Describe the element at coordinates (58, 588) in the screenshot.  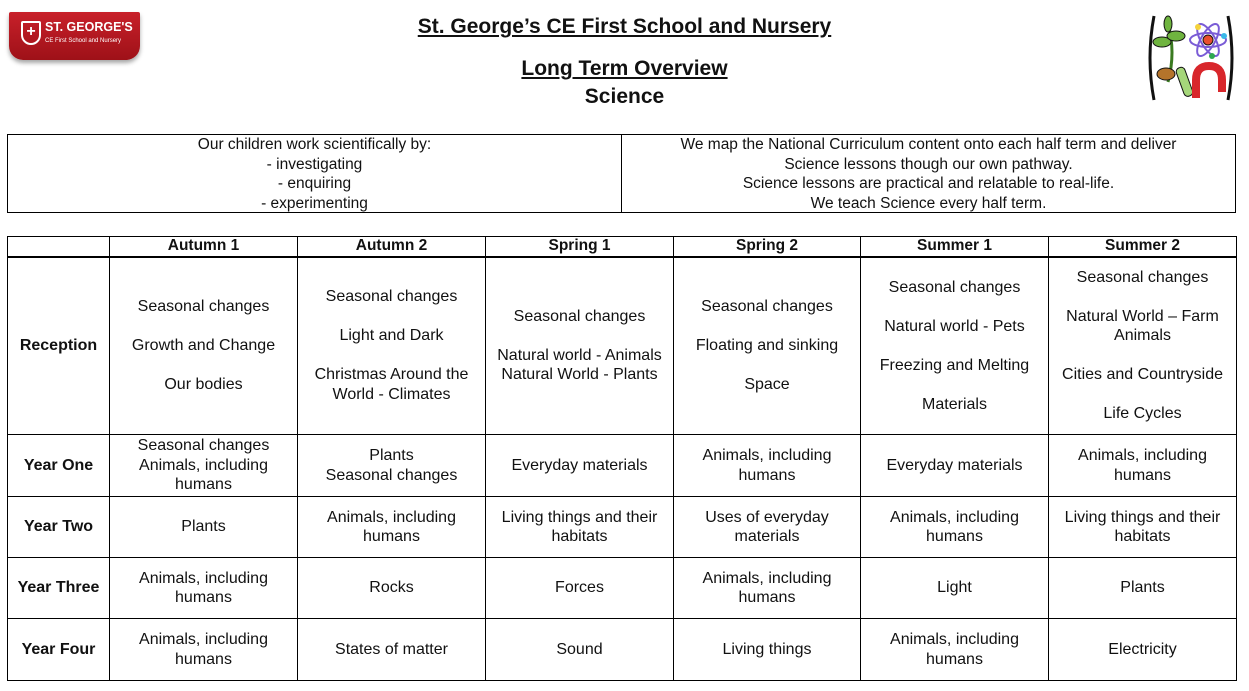
I see `row-header: Year Three` at that location.